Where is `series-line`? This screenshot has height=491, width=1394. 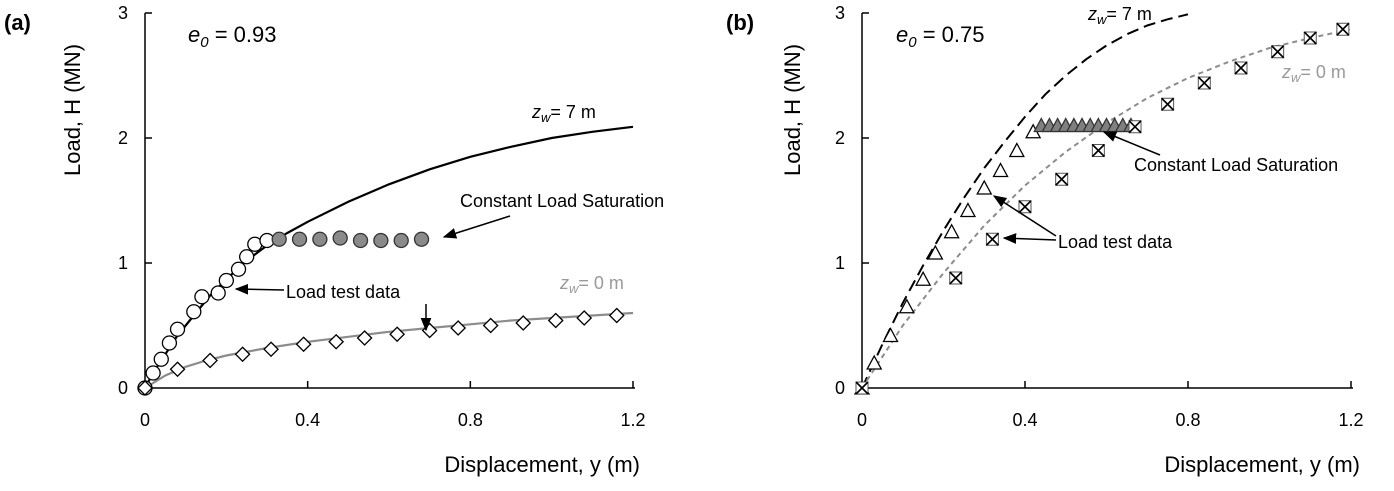 series-line is located at coordinates (389, 350).